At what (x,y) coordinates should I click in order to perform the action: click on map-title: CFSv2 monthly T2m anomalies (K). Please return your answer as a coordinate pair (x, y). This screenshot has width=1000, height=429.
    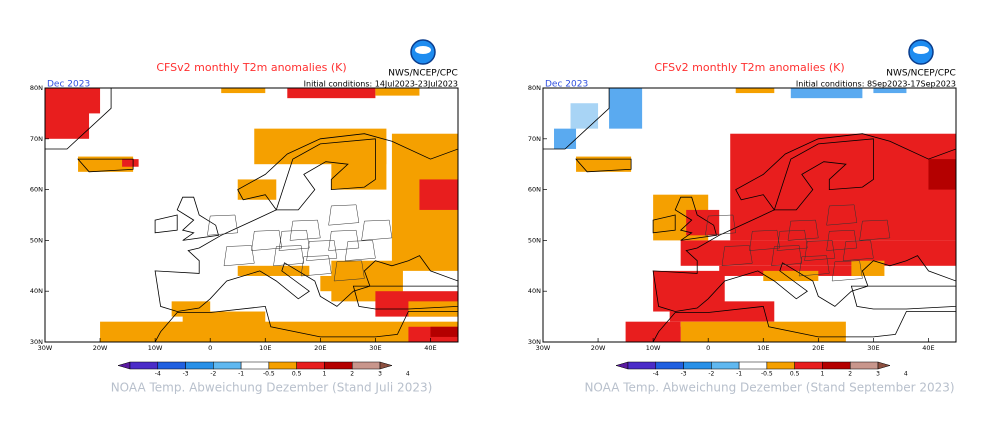
    Looking at the image, I should click on (749, 67).